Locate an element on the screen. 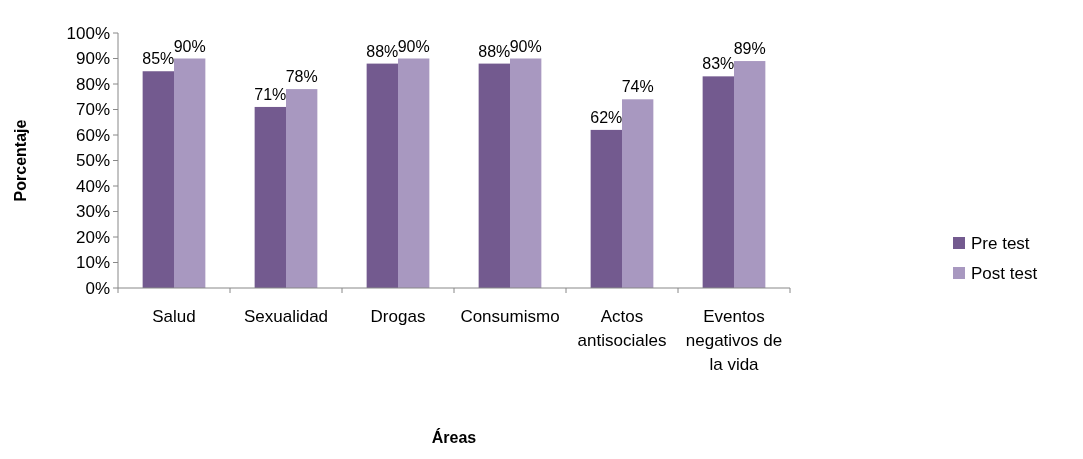 The height and width of the screenshot is (459, 1083). legend-label: Pre test is located at coordinates (1000, 243).